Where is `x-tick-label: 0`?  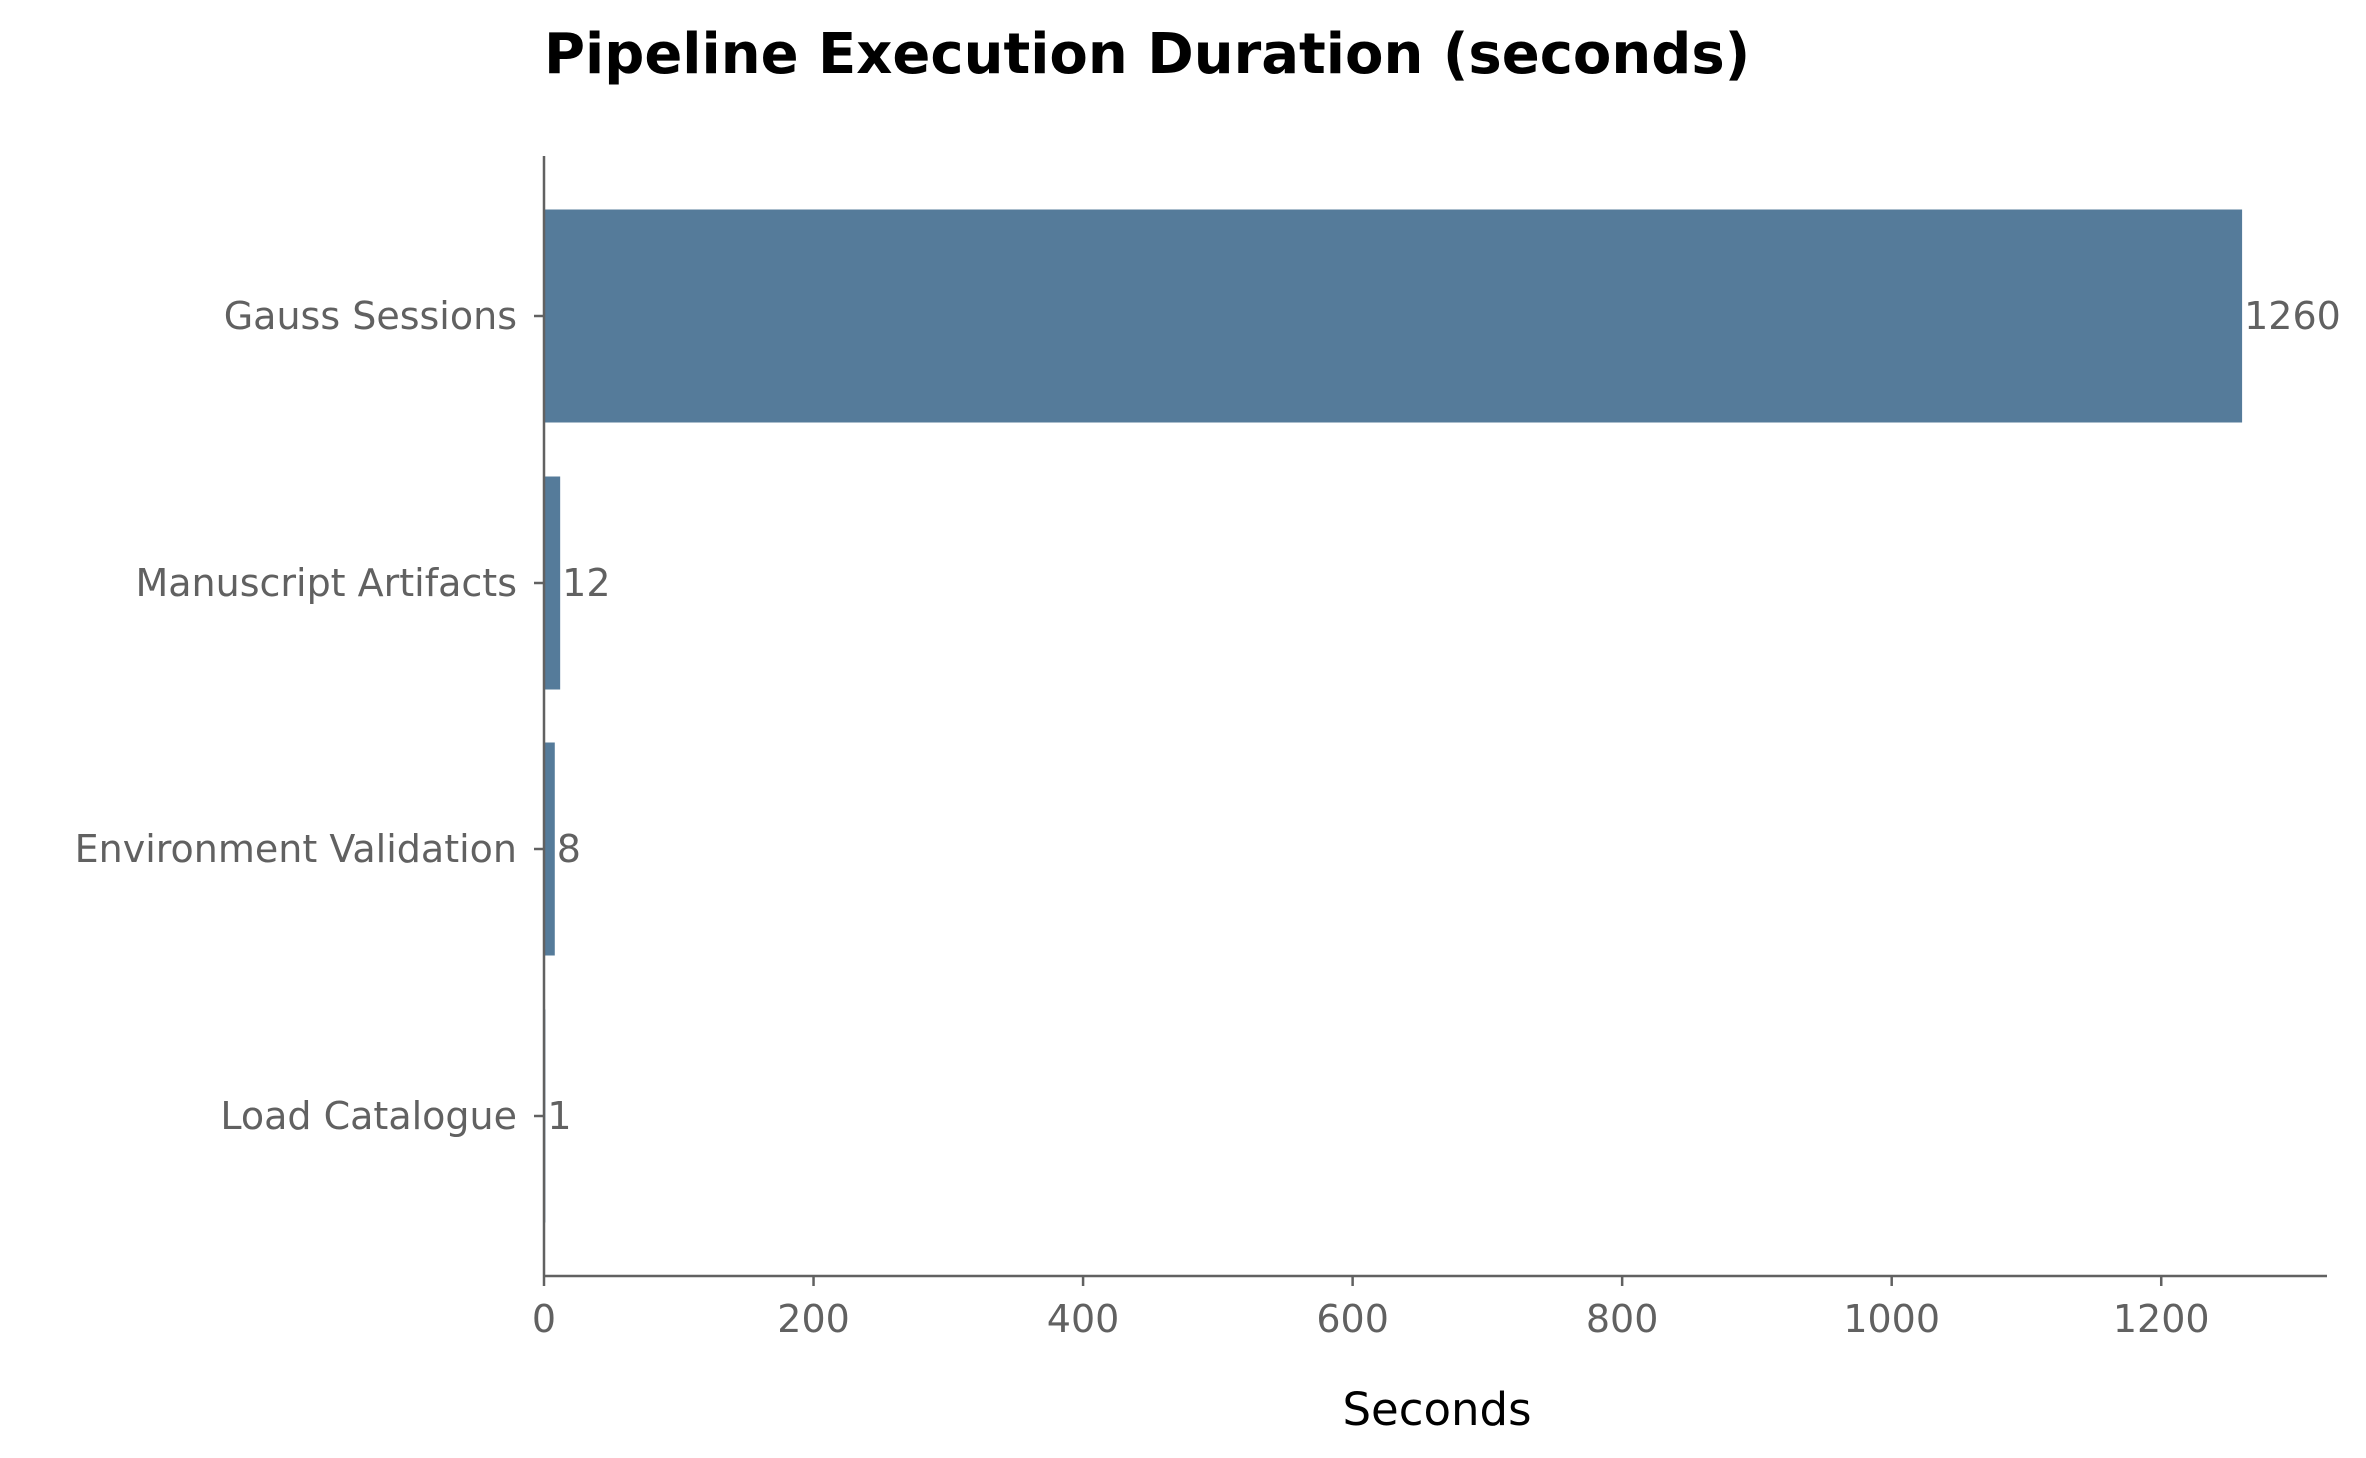 x-tick-label: 0 is located at coordinates (544, 1319).